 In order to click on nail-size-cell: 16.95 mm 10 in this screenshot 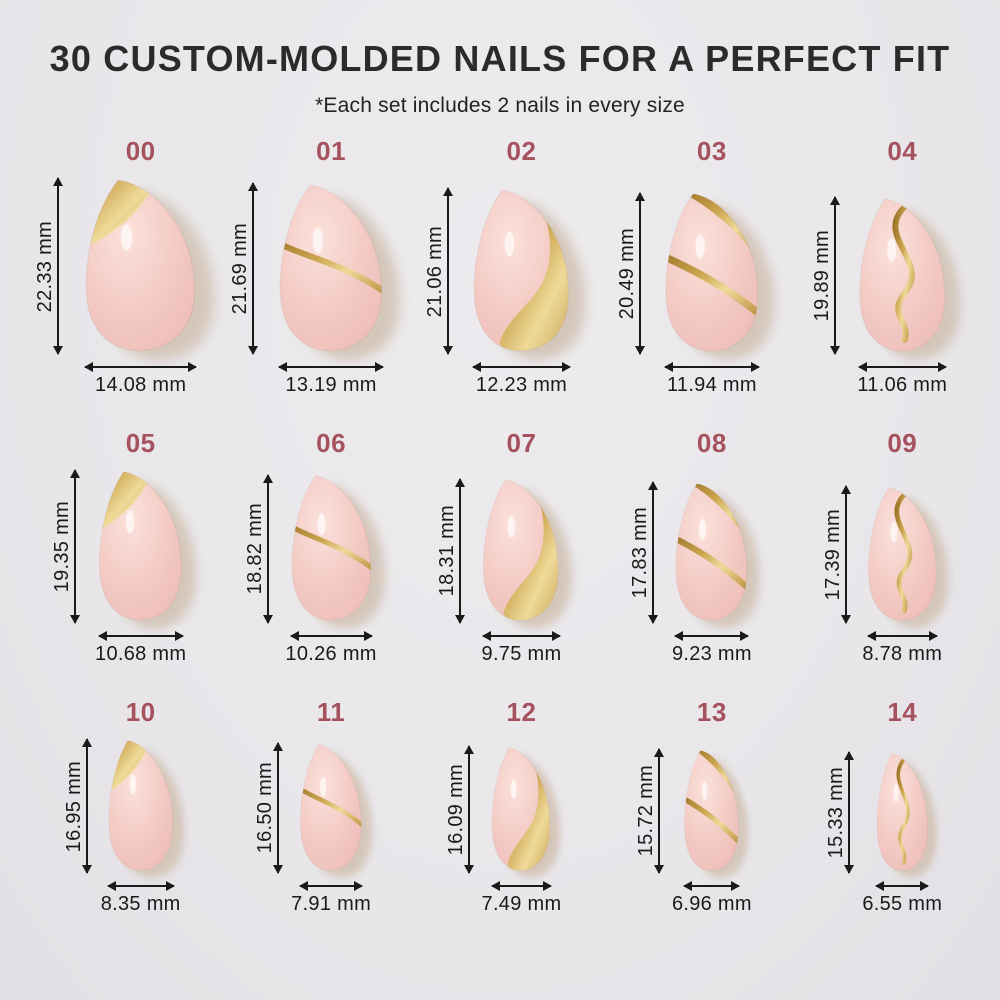, I will do `click(120, 807)`.